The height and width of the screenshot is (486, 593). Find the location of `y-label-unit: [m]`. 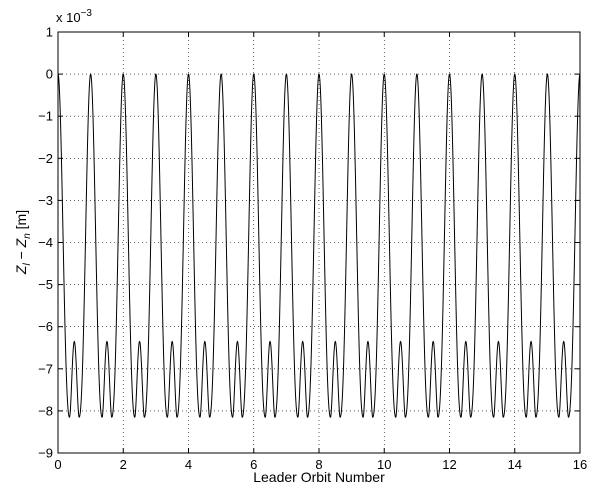

y-label-unit: [m] is located at coordinates (21, 221).